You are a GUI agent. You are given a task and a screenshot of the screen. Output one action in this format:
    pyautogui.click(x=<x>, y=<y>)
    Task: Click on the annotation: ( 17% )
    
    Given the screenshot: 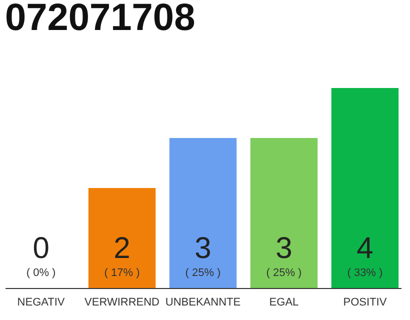 What is the action you would take?
    pyautogui.click(x=122, y=273)
    